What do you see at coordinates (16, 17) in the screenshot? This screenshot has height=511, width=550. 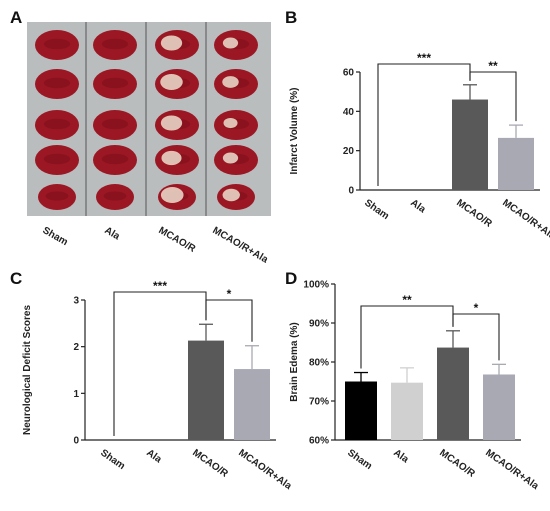 I see `panel-letter-a: A` at bounding box center [16, 17].